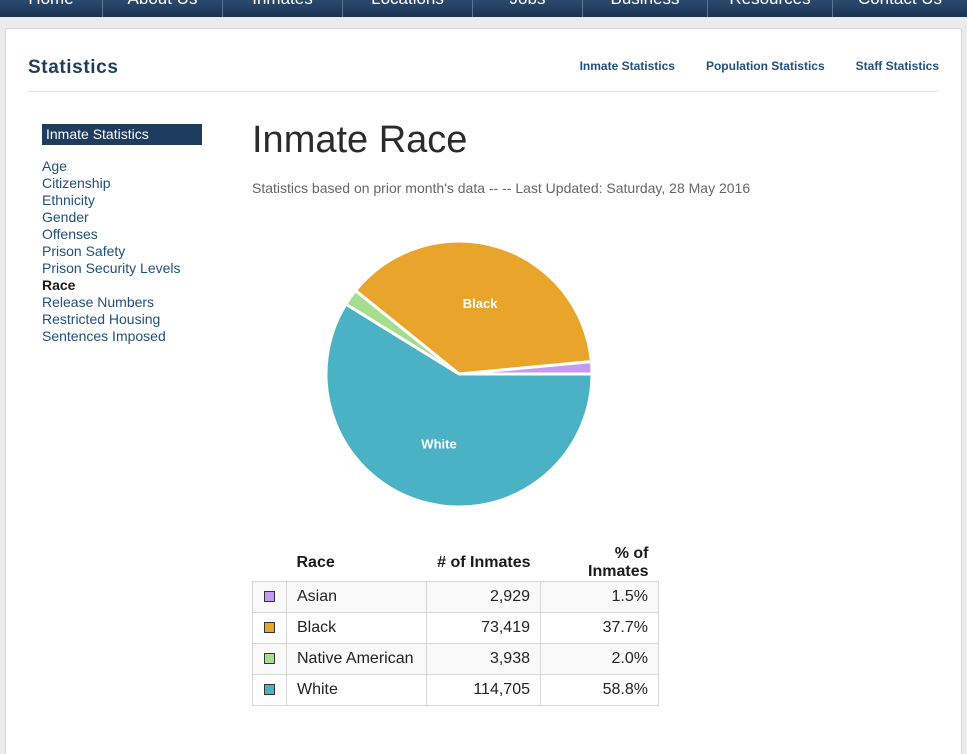 This screenshot has width=967, height=754. I want to click on pie-label-black: Black, so click(480, 303).